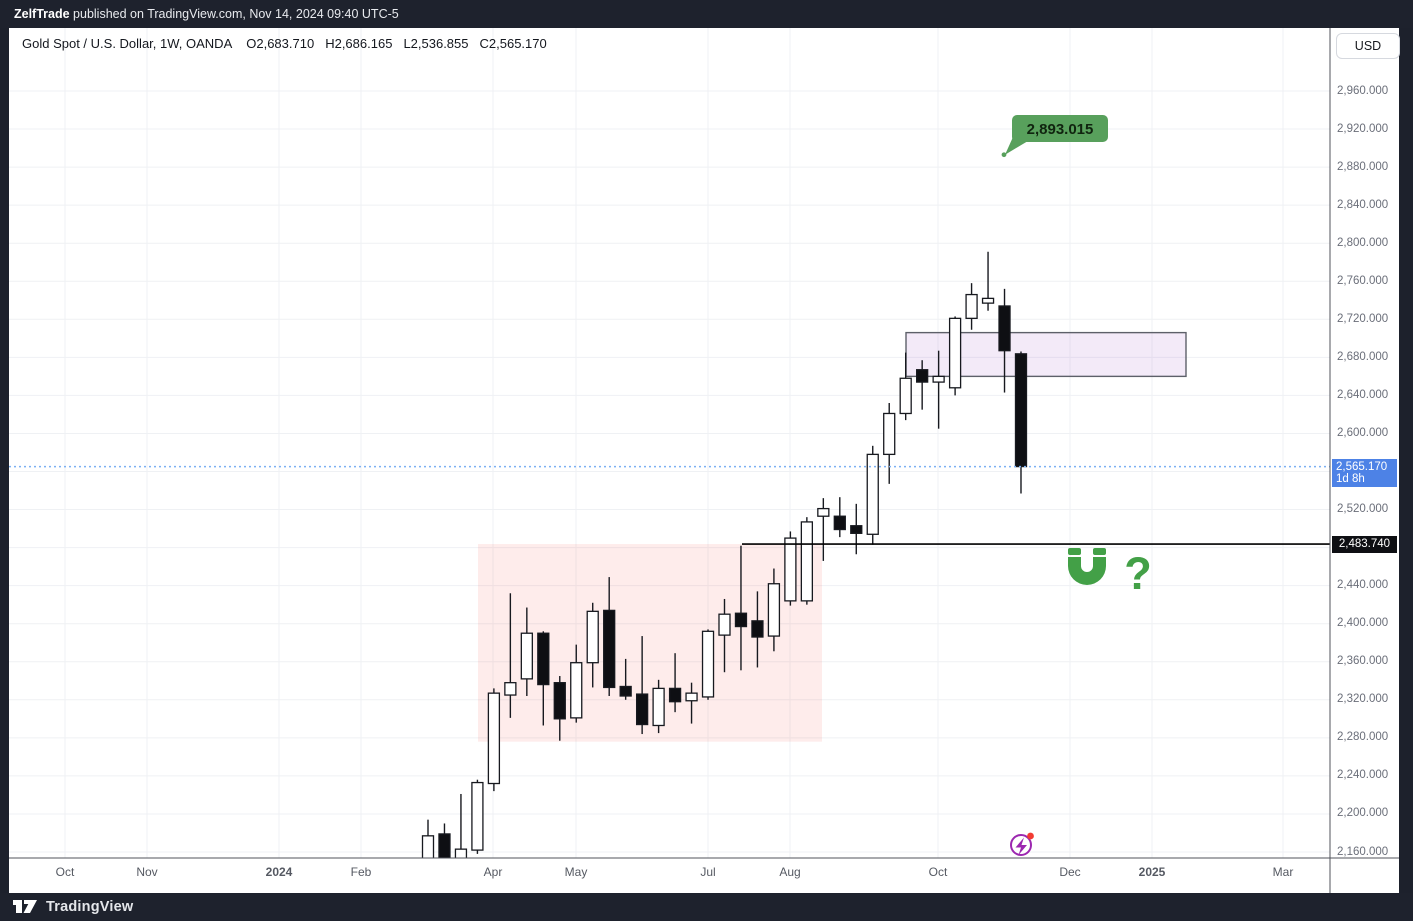 This screenshot has height=921, width=1413. I want to click on notification-dot, so click(1030, 836).